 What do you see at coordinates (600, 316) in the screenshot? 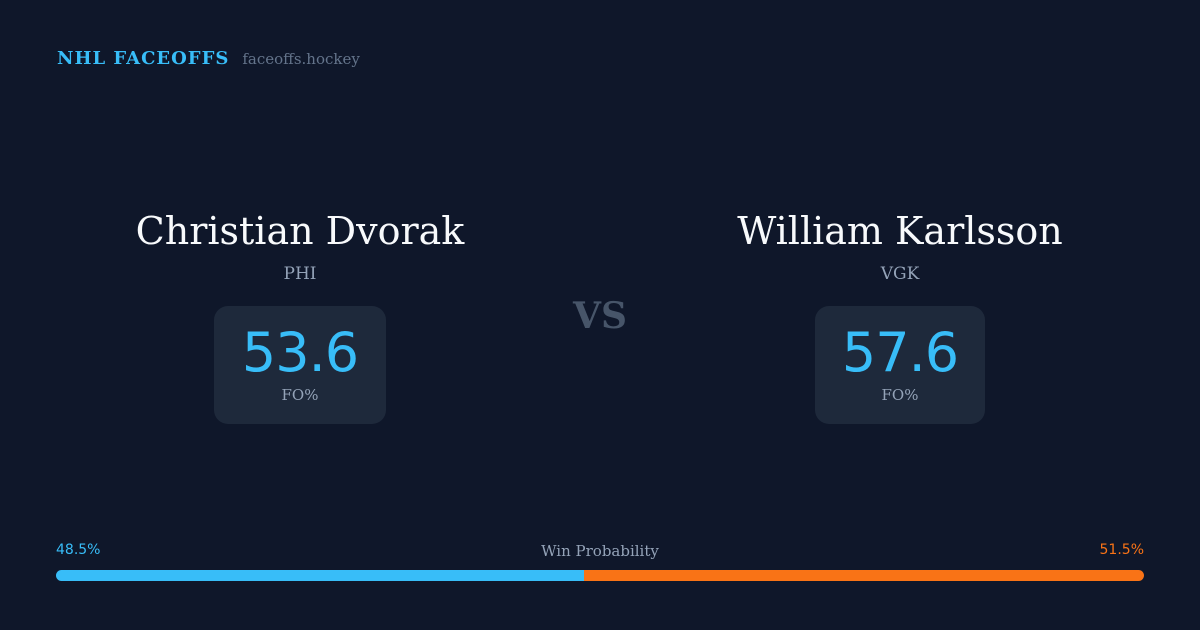
I see `versus-label: VS` at bounding box center [600, 316].